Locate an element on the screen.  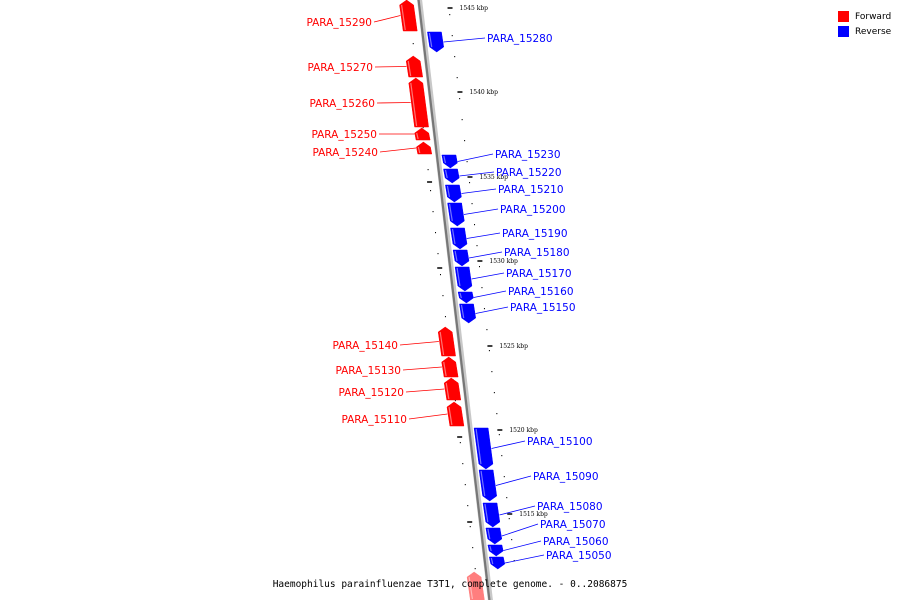
gene-label: PARA_15090 is located at coordinates (566, 477).